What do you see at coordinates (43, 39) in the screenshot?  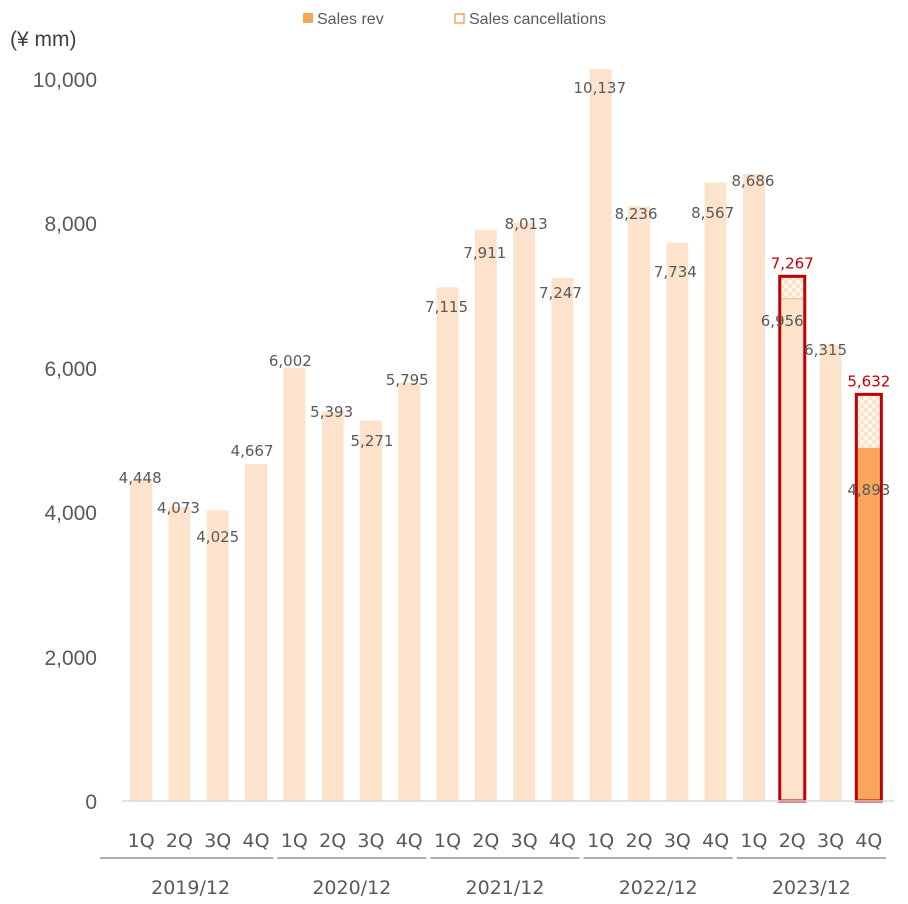 I see `y-axis-unit-label: (¥ mm)` at bounding box center [43, 39].